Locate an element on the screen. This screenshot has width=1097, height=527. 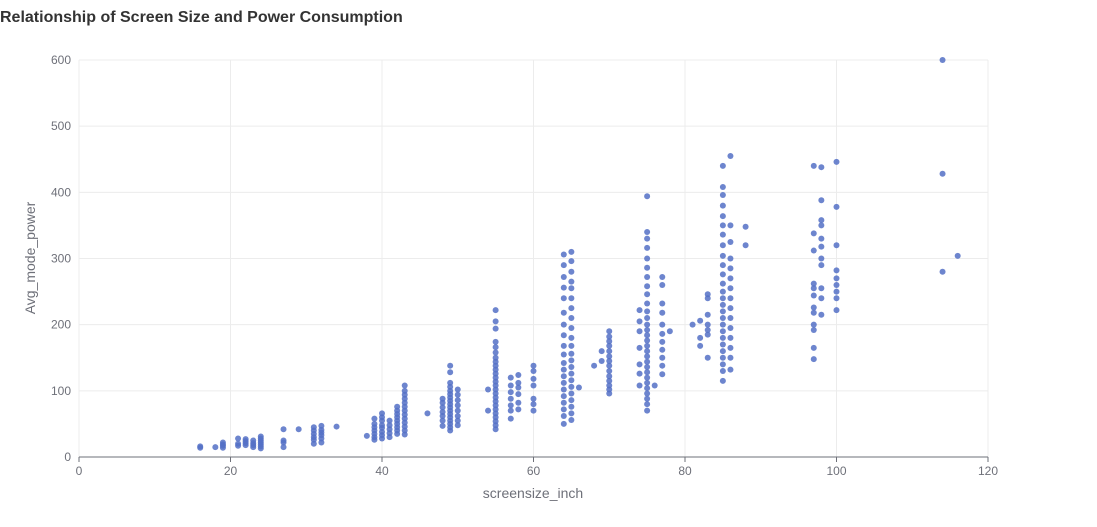
x-tick-label: 80 is located at coordinates (685, 471).